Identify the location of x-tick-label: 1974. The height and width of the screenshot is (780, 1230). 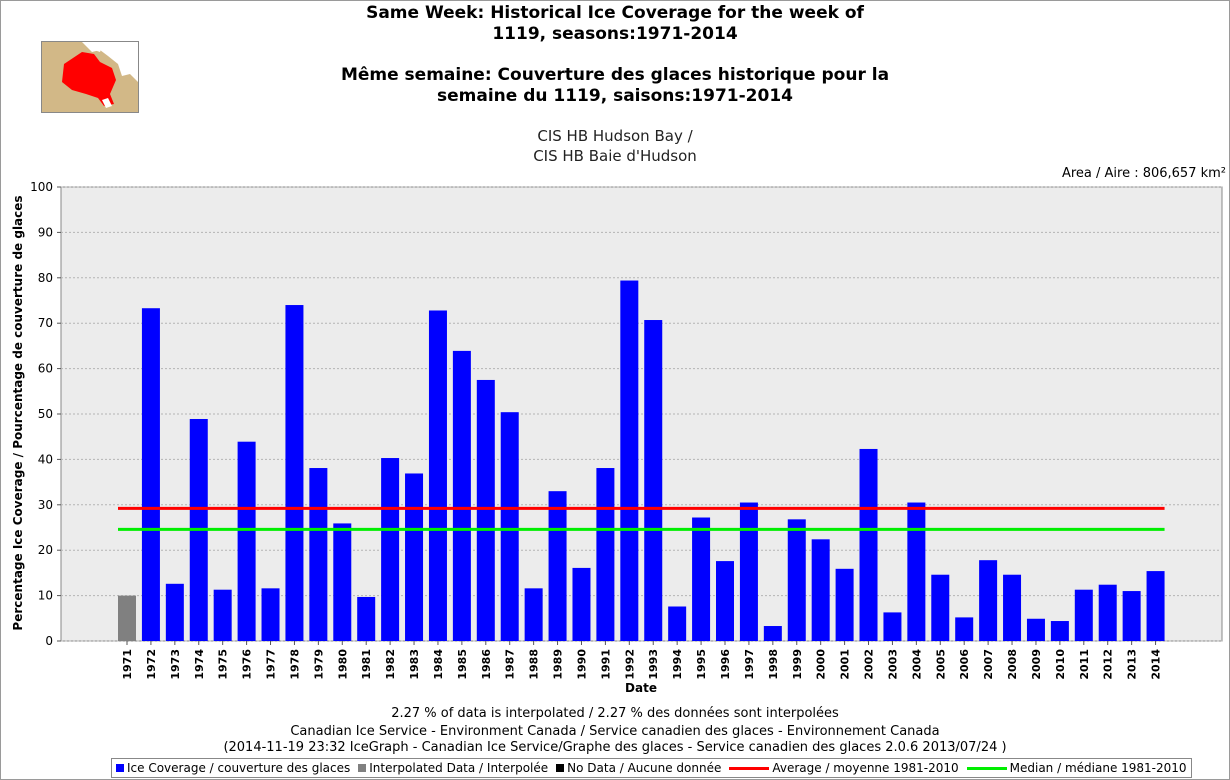
(199, 664).